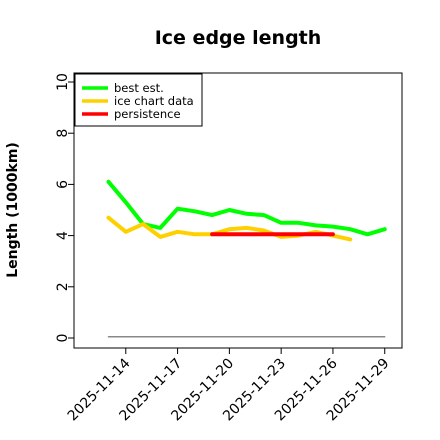 The image size is (440, 440). What do you see at coordinates (63, 133) in the screenshot?
I see `y-tick-label: 8` at bounding box center [63, 133].